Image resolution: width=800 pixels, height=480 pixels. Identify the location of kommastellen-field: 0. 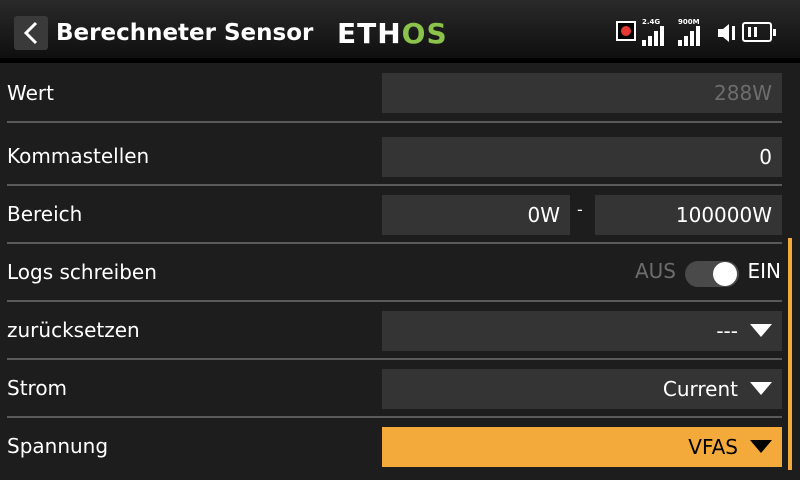
(582, 157).